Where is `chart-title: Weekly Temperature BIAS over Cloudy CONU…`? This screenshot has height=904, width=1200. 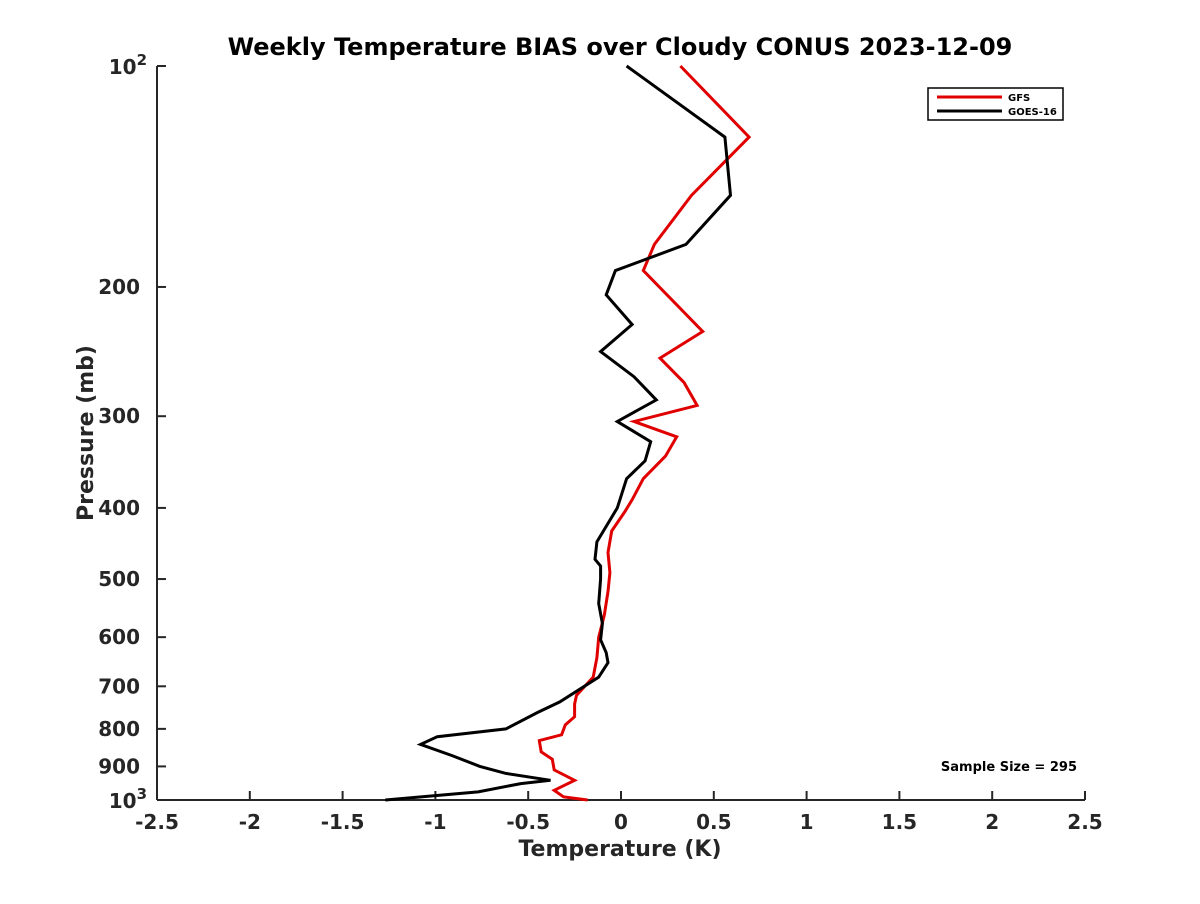 chart-title: Weekly Temperature BIAS over Cloudy CONU… is located at coordinates (620, 47).